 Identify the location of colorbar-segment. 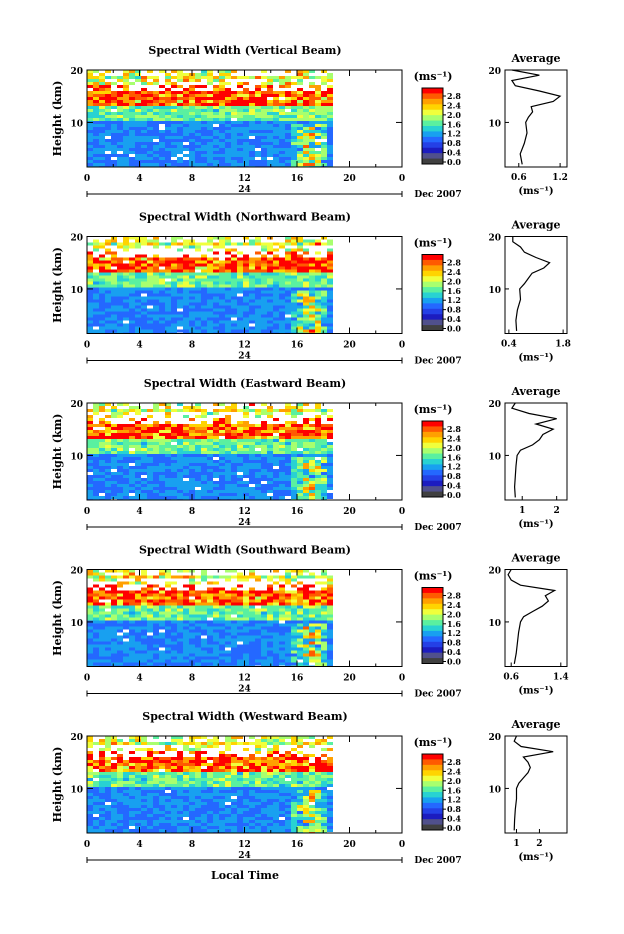
(432, 102).